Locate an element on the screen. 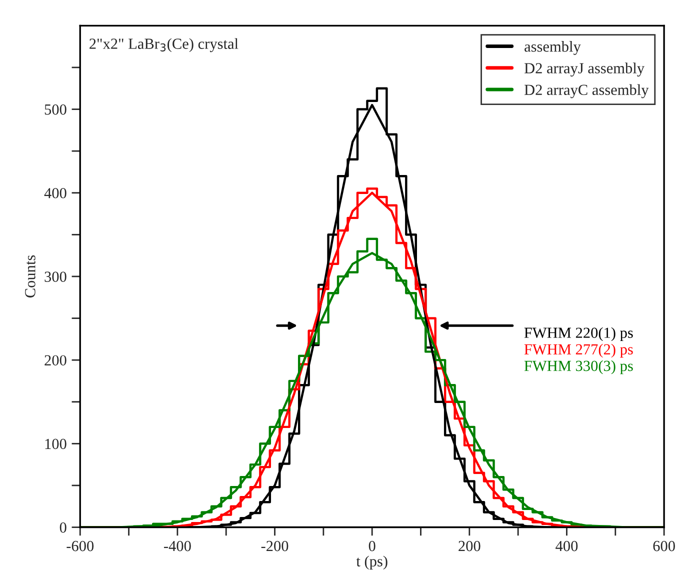 This screenshot has height=570, width=679. y-tick-label: 400 is located at coordinates (55, 193).